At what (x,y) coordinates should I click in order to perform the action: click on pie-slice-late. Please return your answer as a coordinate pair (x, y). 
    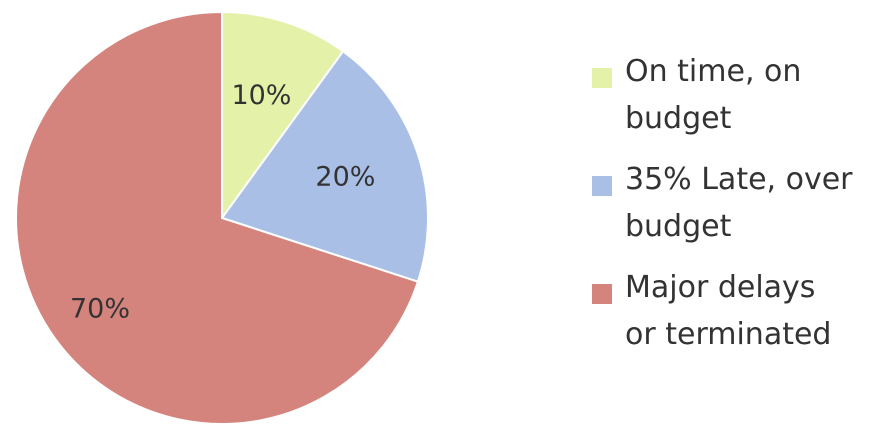
    Looking at the image, I should click on (324, 166).